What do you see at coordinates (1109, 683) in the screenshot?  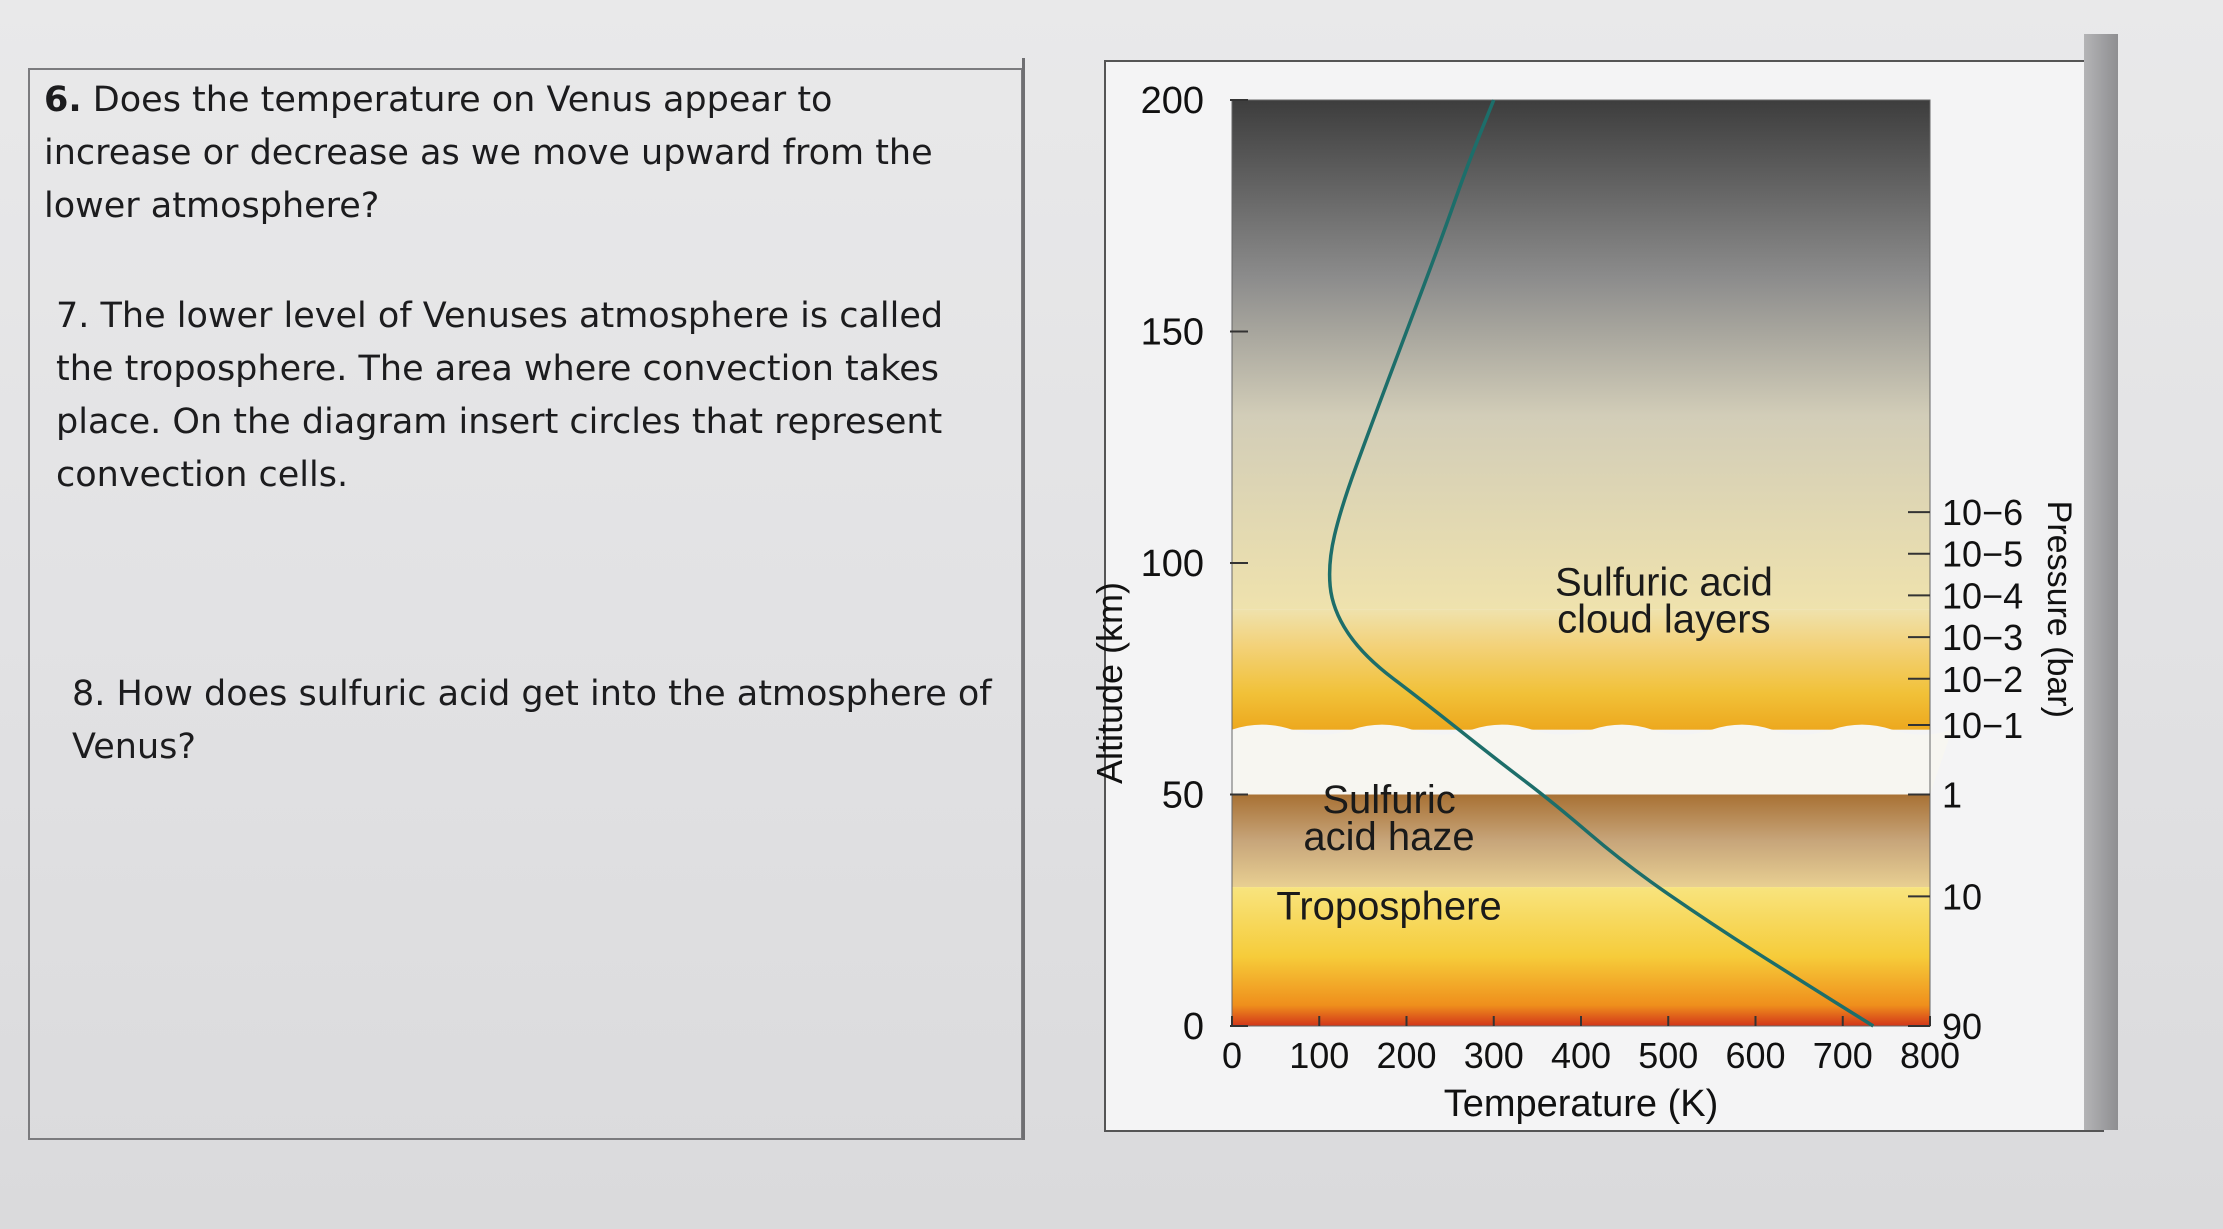 I see `y-axis-label: Altitude (km)` at bounding box center [1109, 683].